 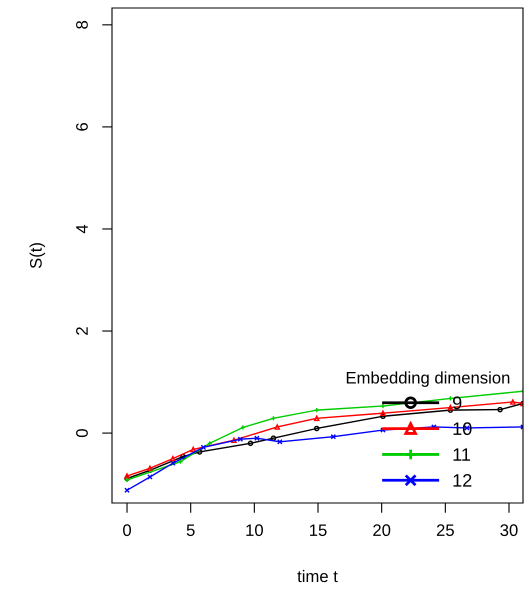 I want to click on x-tick-label: 10, so click(x=254, y=530).